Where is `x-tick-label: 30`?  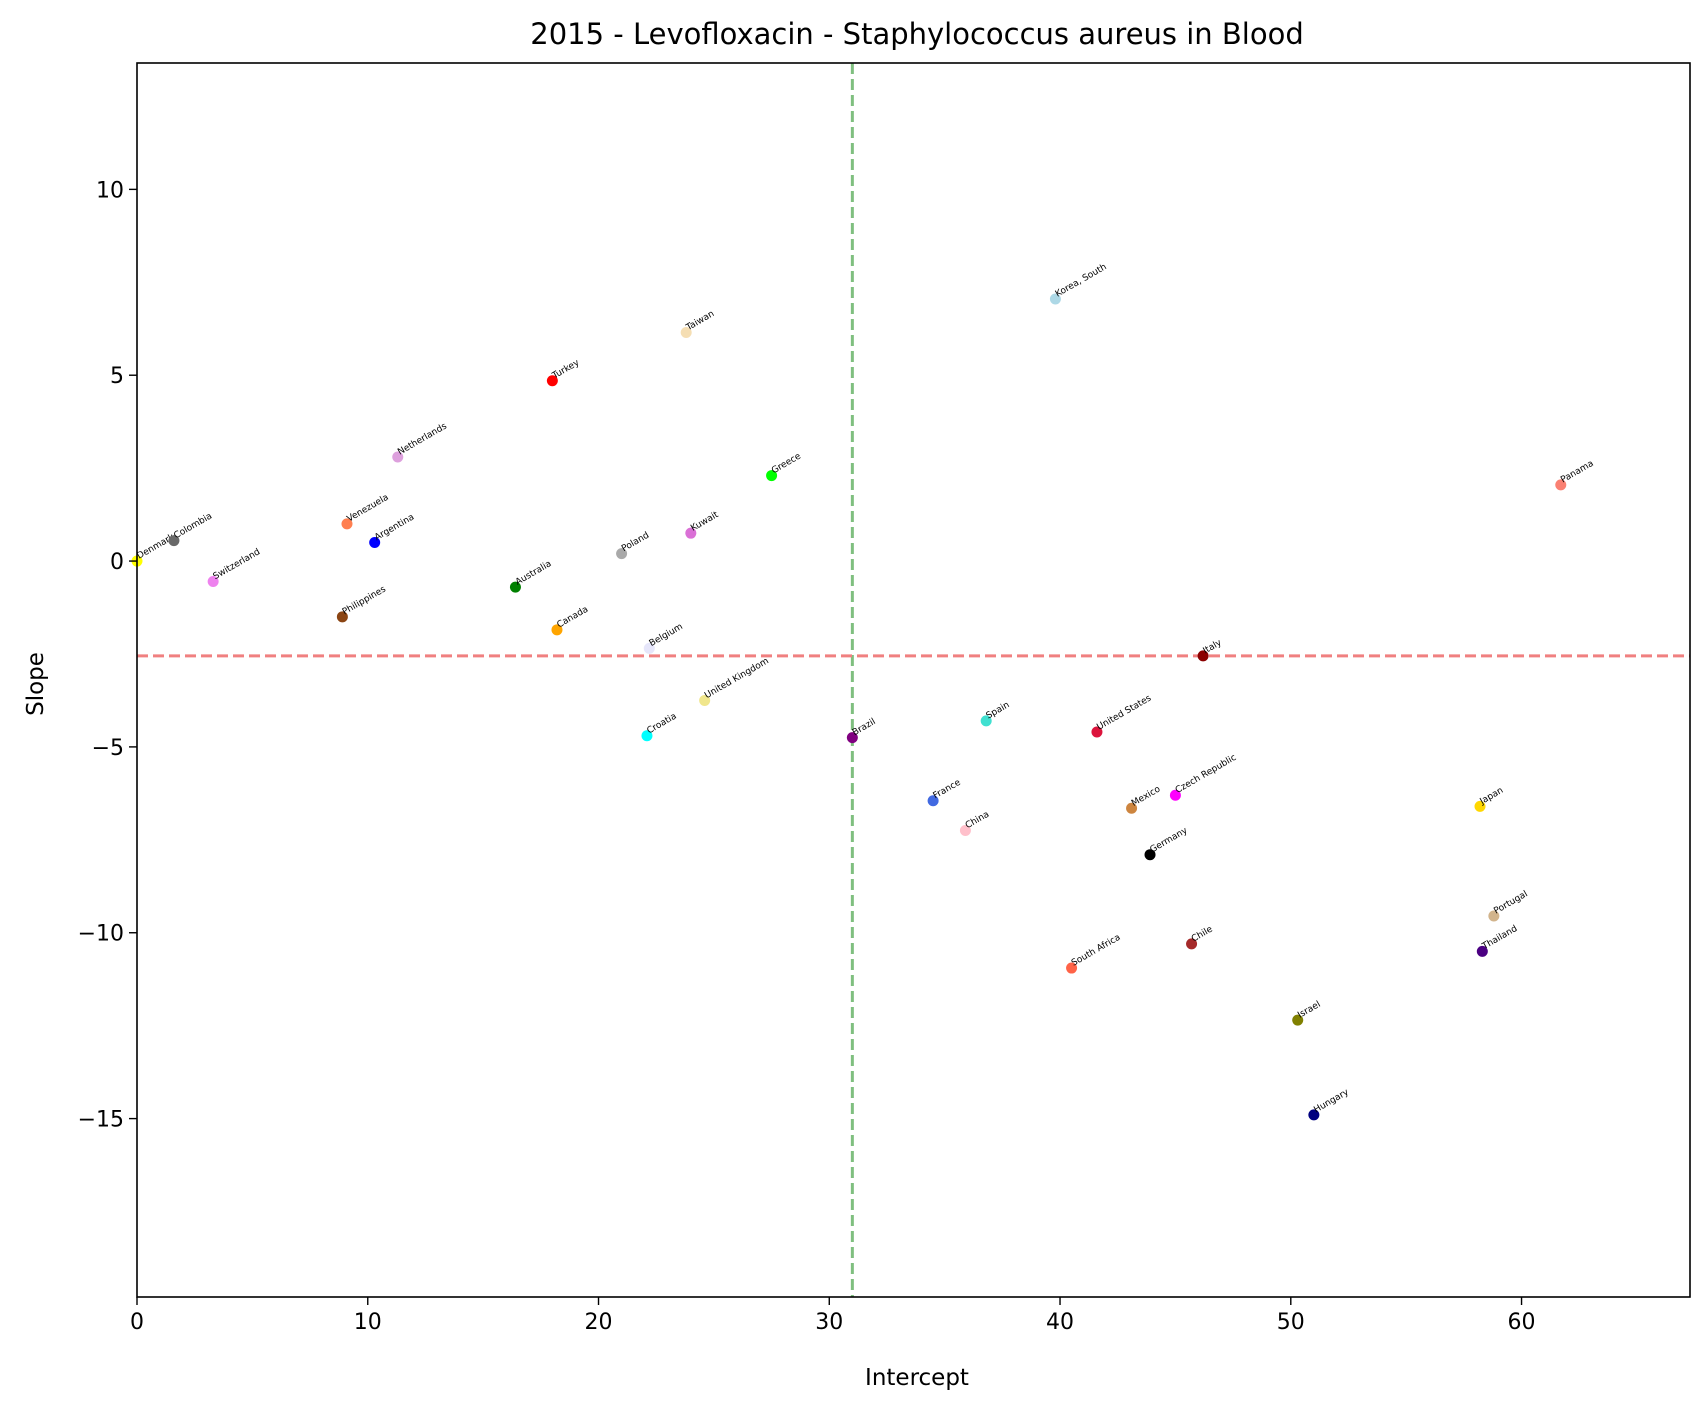 x-tick-label: 30 is located at coordinates (829, 1322).